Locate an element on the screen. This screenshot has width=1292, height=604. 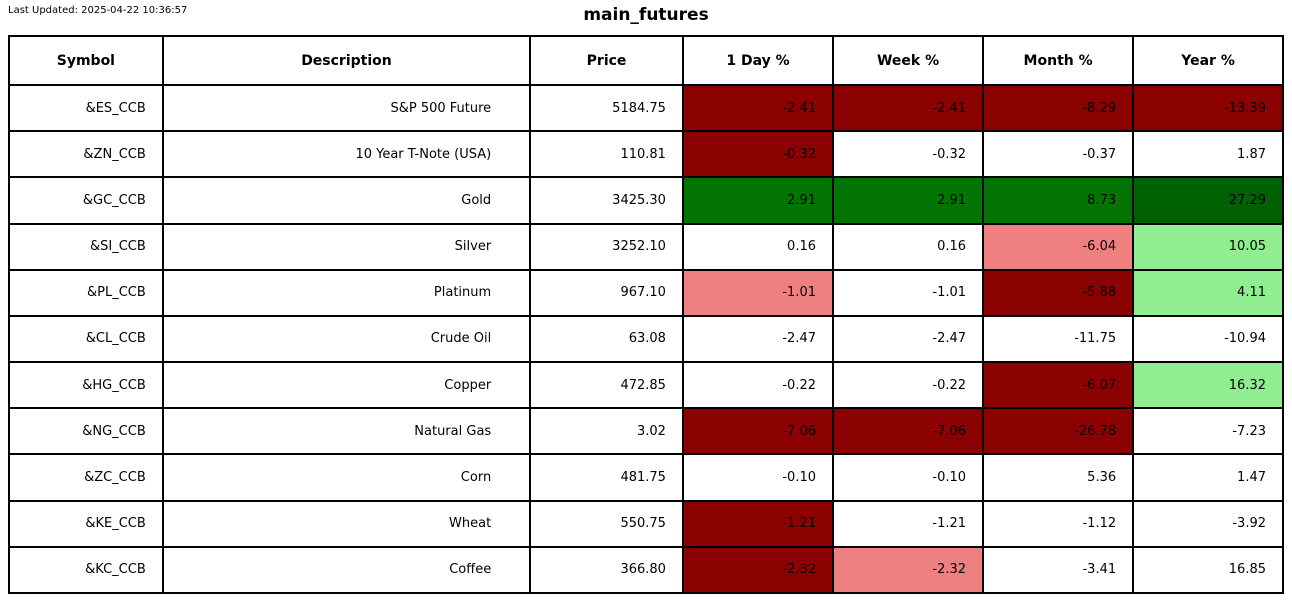
week-pct-cell: -0.22 is located at coordinates (908, 385).